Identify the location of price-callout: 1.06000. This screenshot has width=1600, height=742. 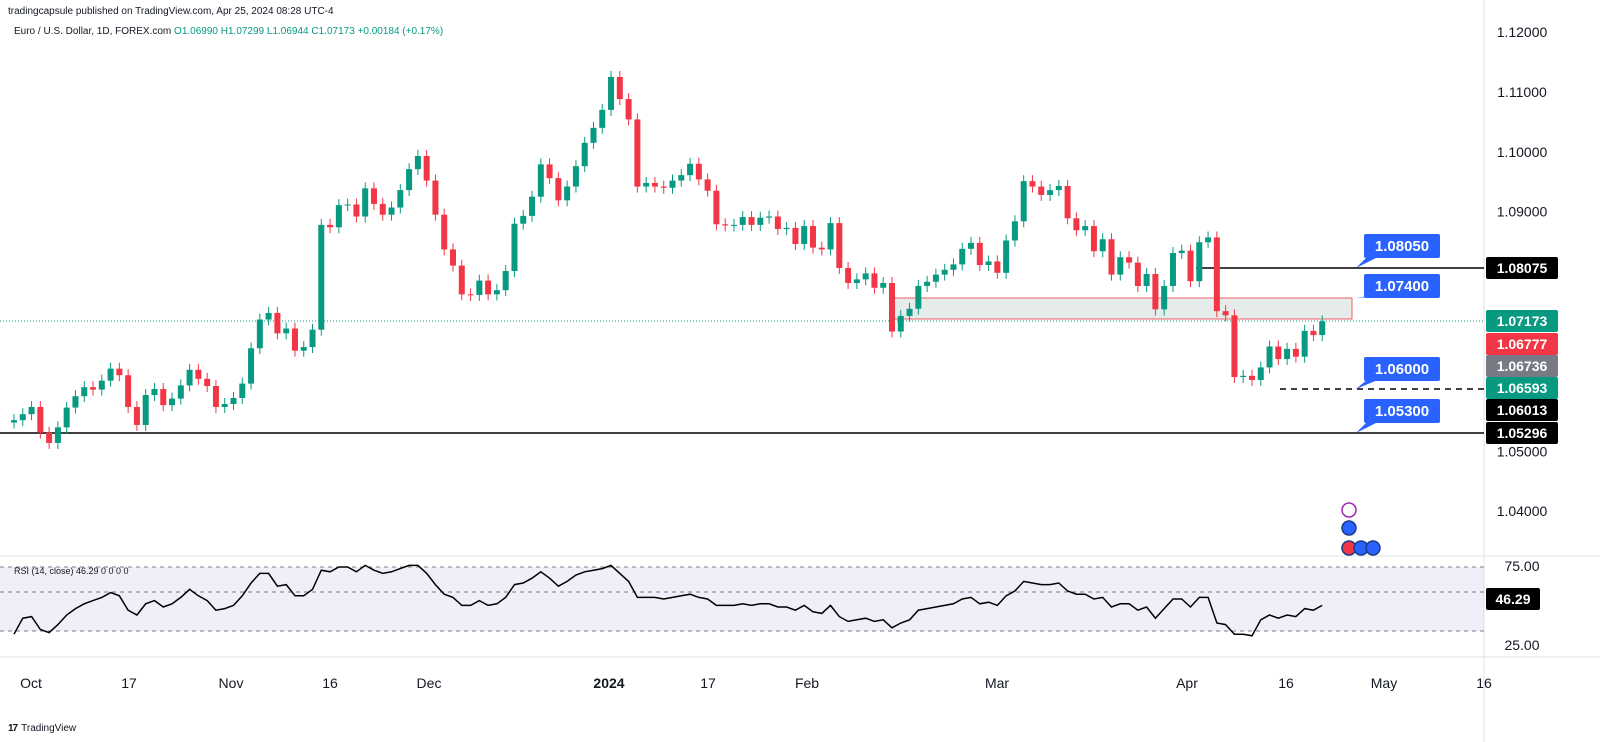
(1398, 373).